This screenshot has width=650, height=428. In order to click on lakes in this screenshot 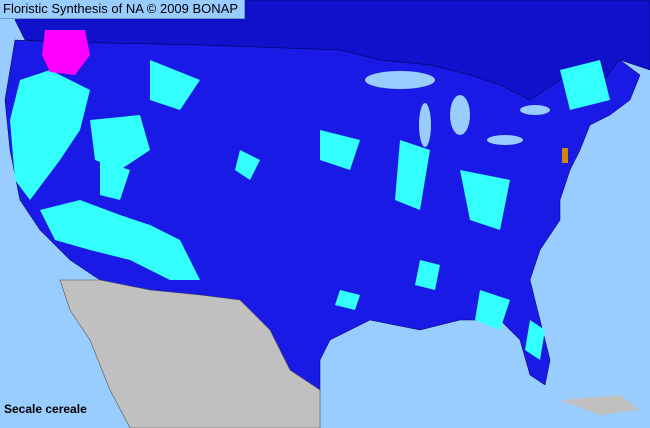, I will do `click(457, 109)`.